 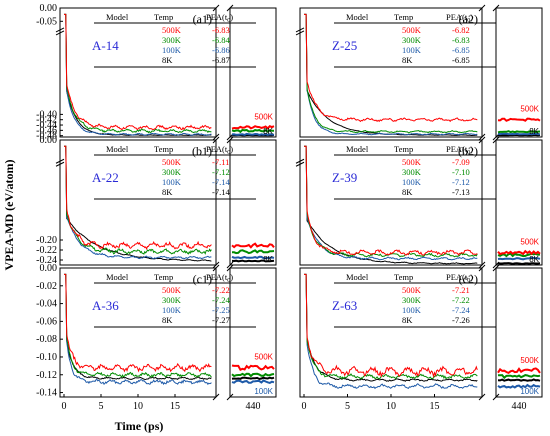 What do you see at coordinates (105, 45) in the screenshot?
I see `model-name-label: A-14` at bounding box center [105, 45].